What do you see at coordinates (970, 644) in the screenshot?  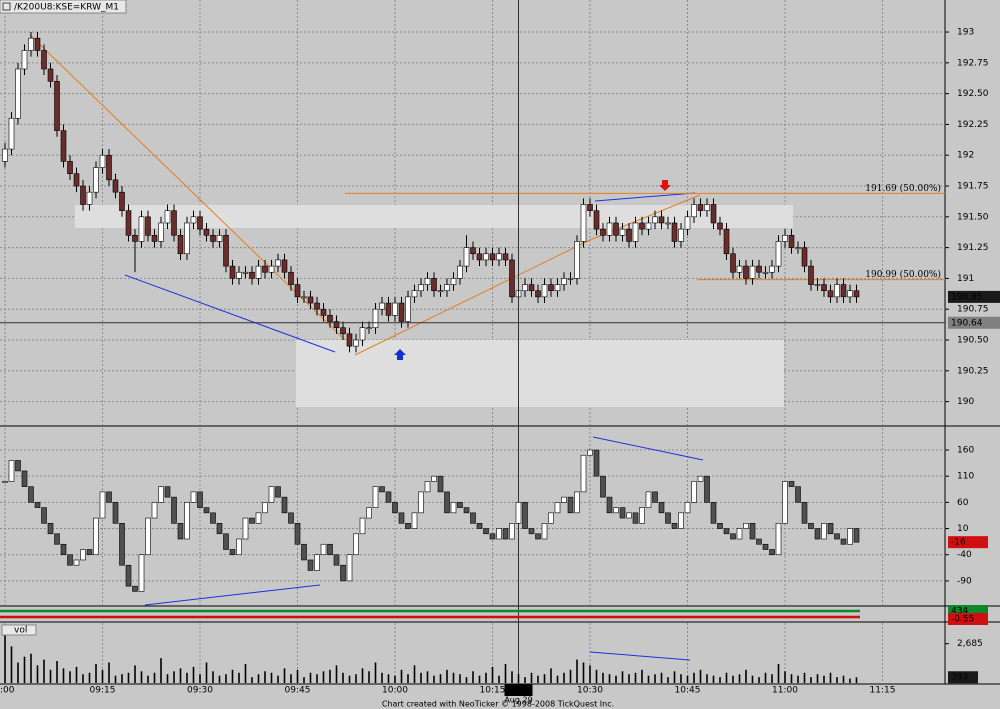 I see `y-tick-label: 2,685` at bounding box center [970, 644].